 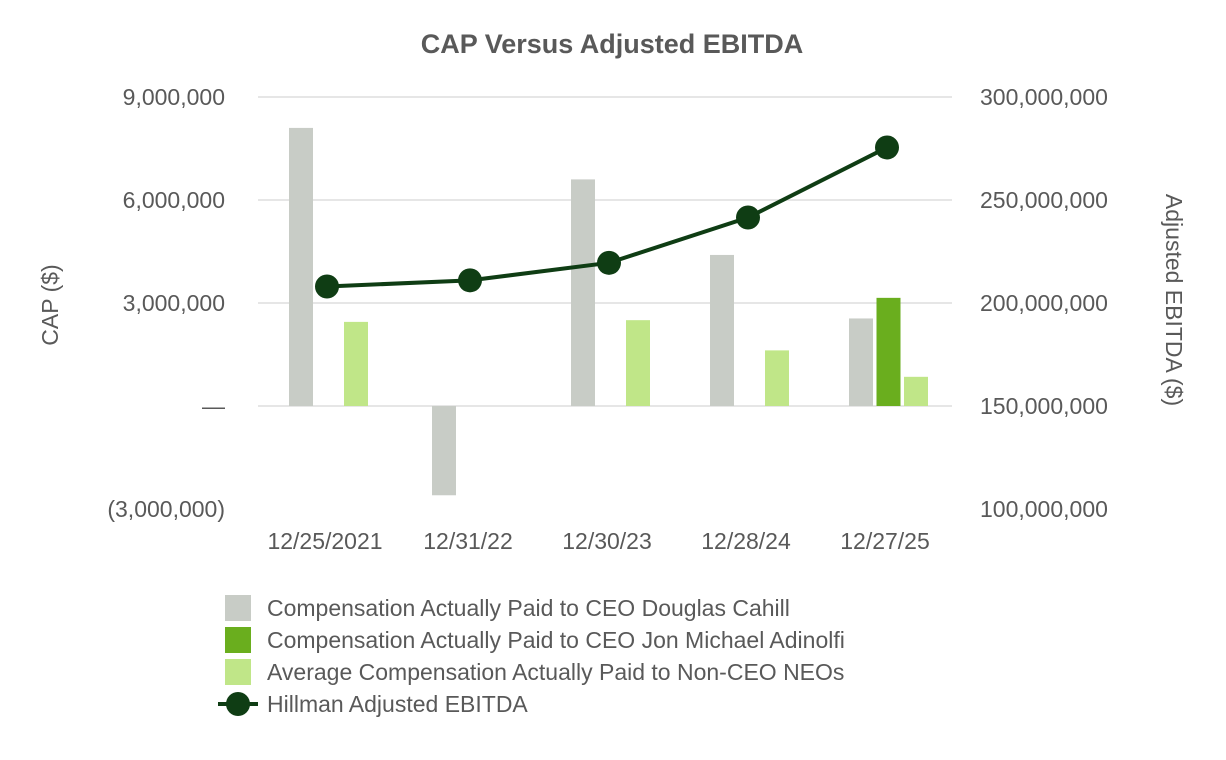 I want to click on legend-swatch-cahill, so click(x=238, y=608).